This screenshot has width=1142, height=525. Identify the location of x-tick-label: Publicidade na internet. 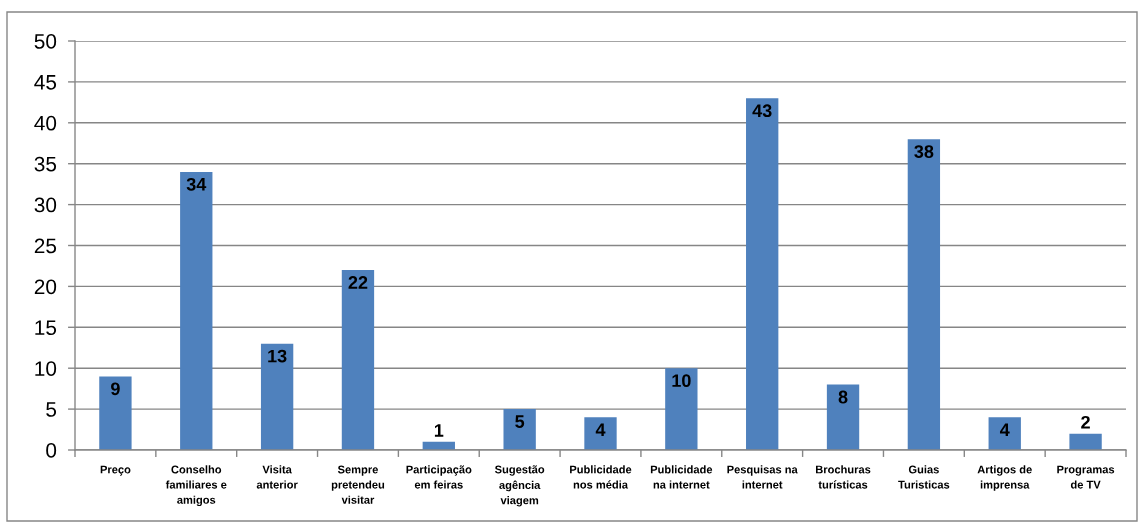
(681, 477).